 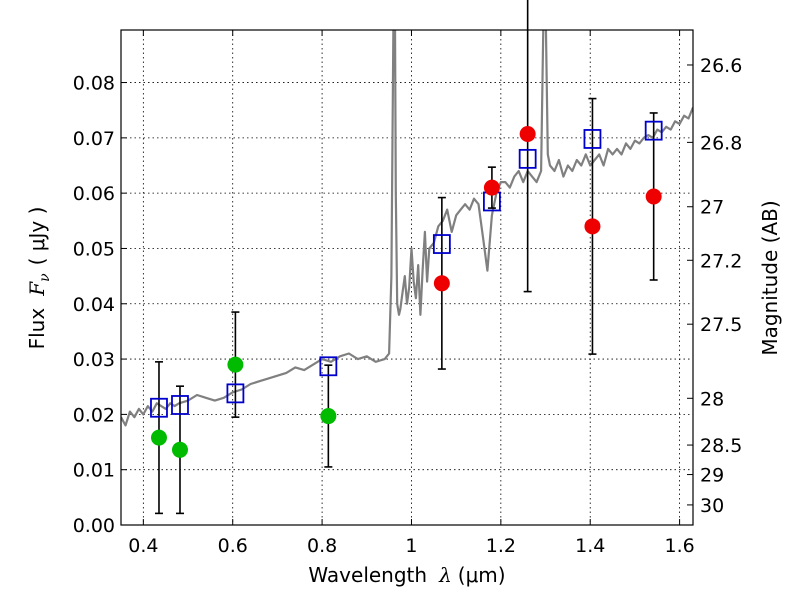 What do you see at coordinates (94, 360) in the screenshot?
I see `y-tick-label: 0.03` at bounding box center [94, 360].